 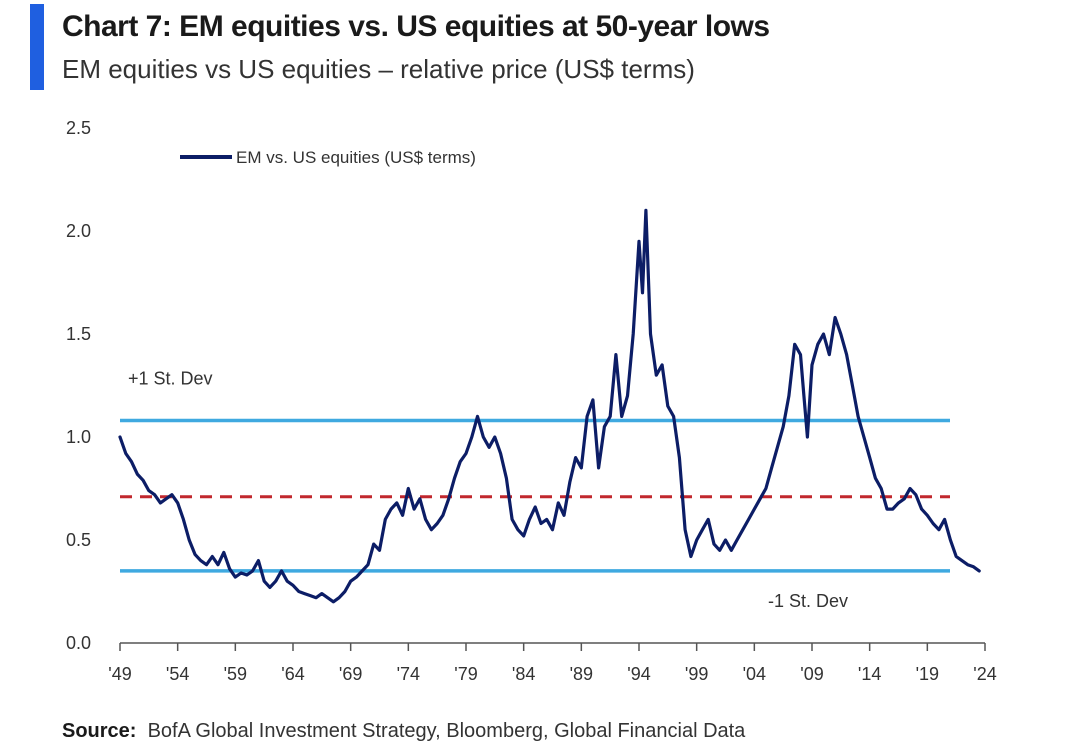 I want to click on x-tick-label: '74, so click(x=408, y=674).